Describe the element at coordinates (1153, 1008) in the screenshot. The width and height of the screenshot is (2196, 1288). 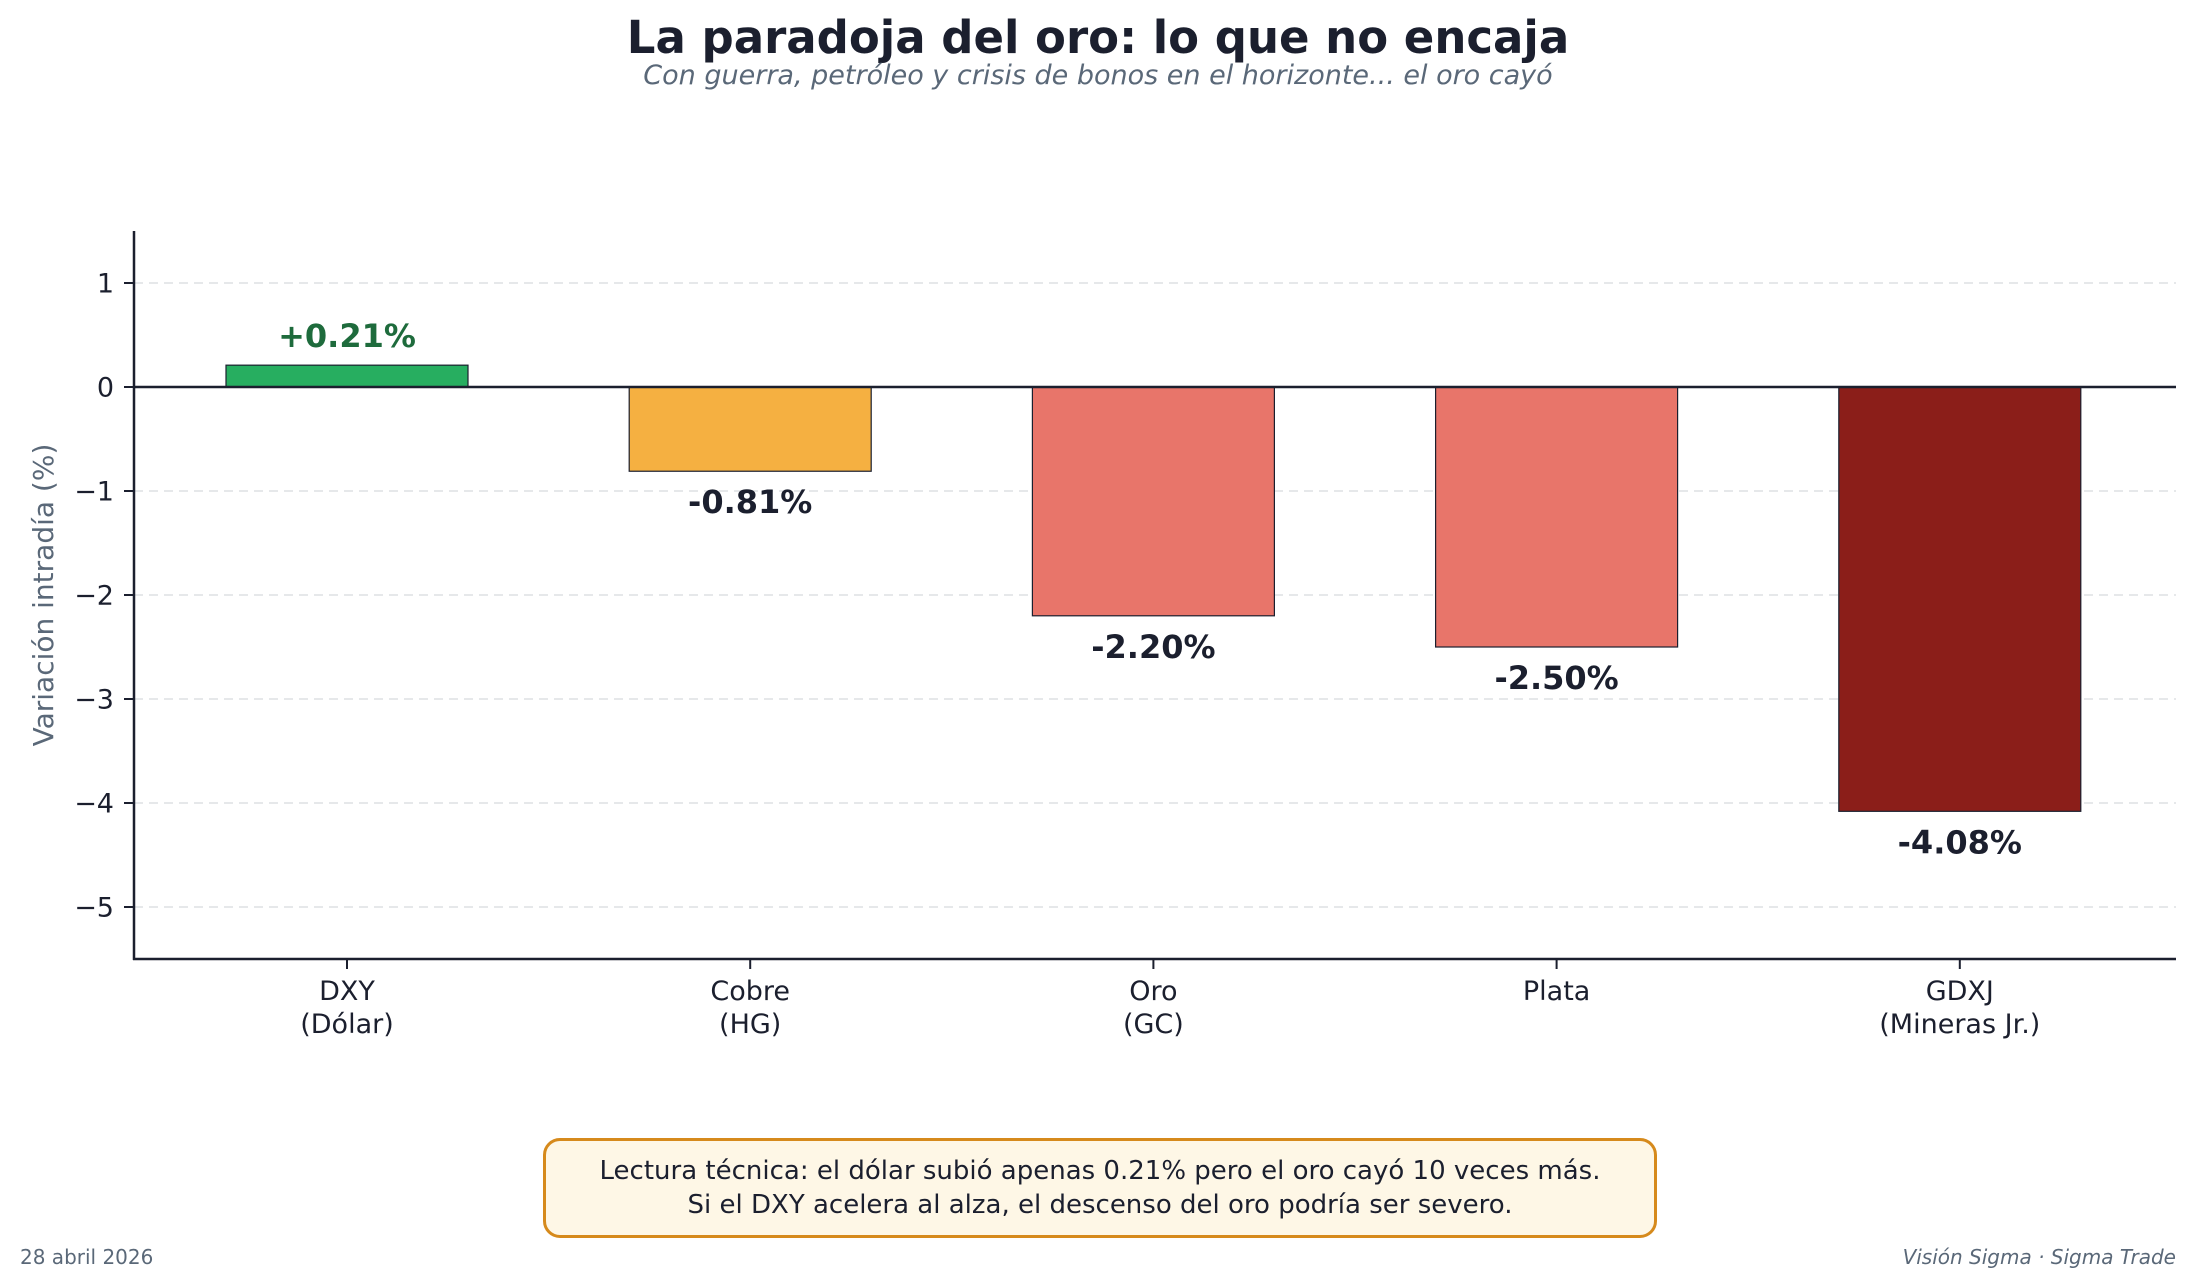
I see `x-tick-label: Oro (GC)` at that location.